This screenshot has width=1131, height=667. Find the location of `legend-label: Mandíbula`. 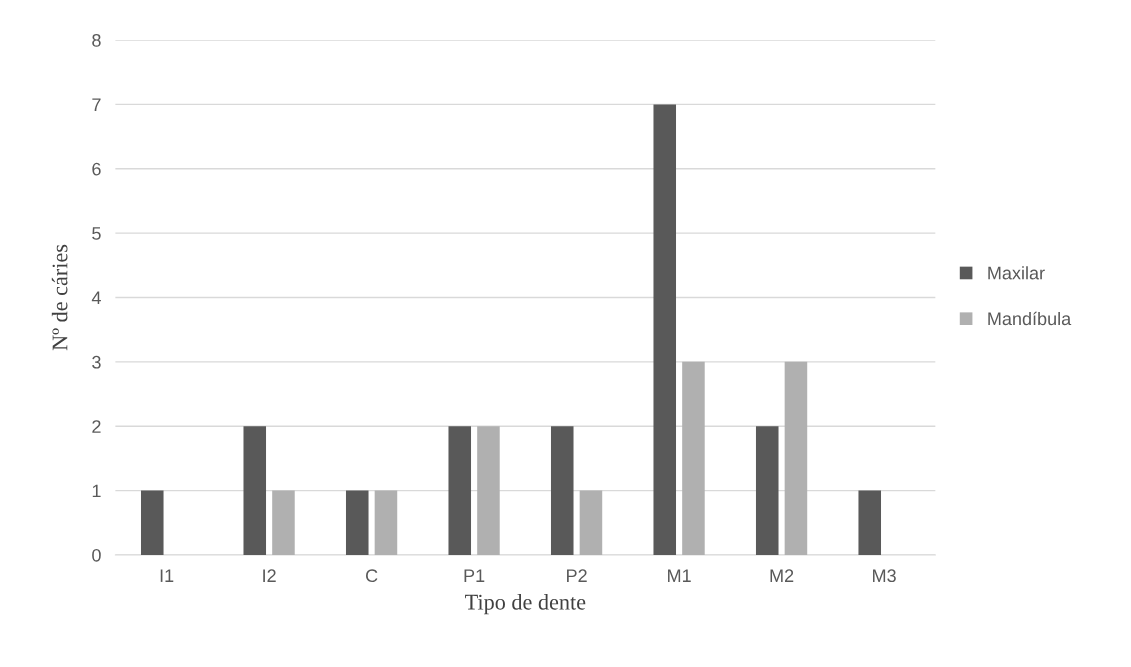

legend-label: Mandíbula is located at coordinates (1030, 318).